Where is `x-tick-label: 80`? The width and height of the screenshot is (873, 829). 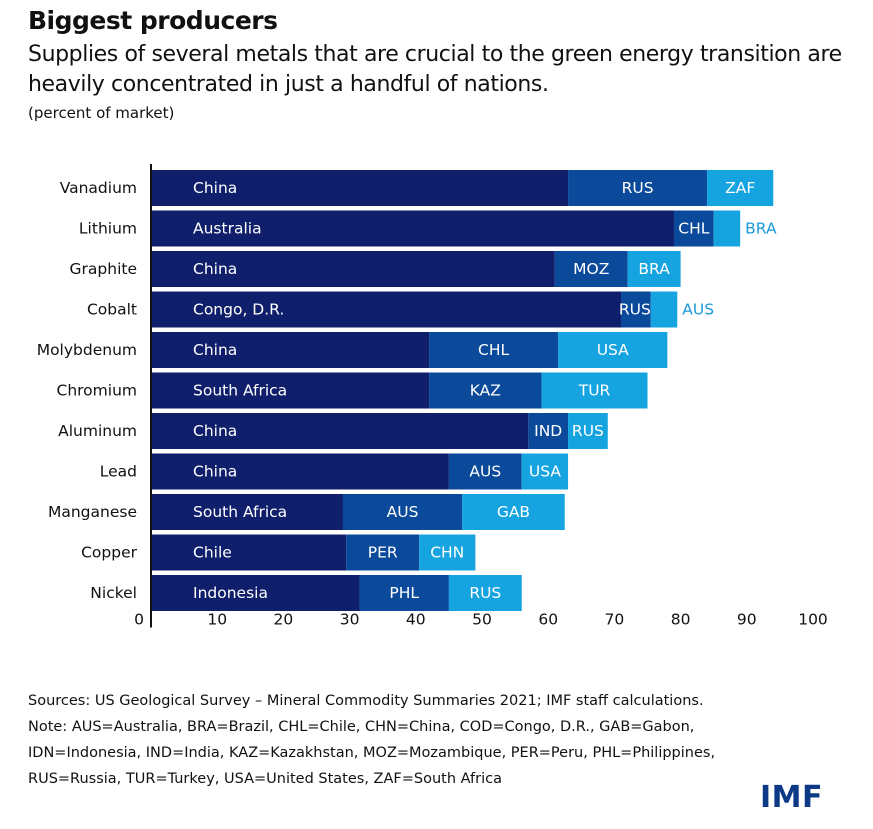 x-tick-label: 80 is located at coordinates (681, 620).